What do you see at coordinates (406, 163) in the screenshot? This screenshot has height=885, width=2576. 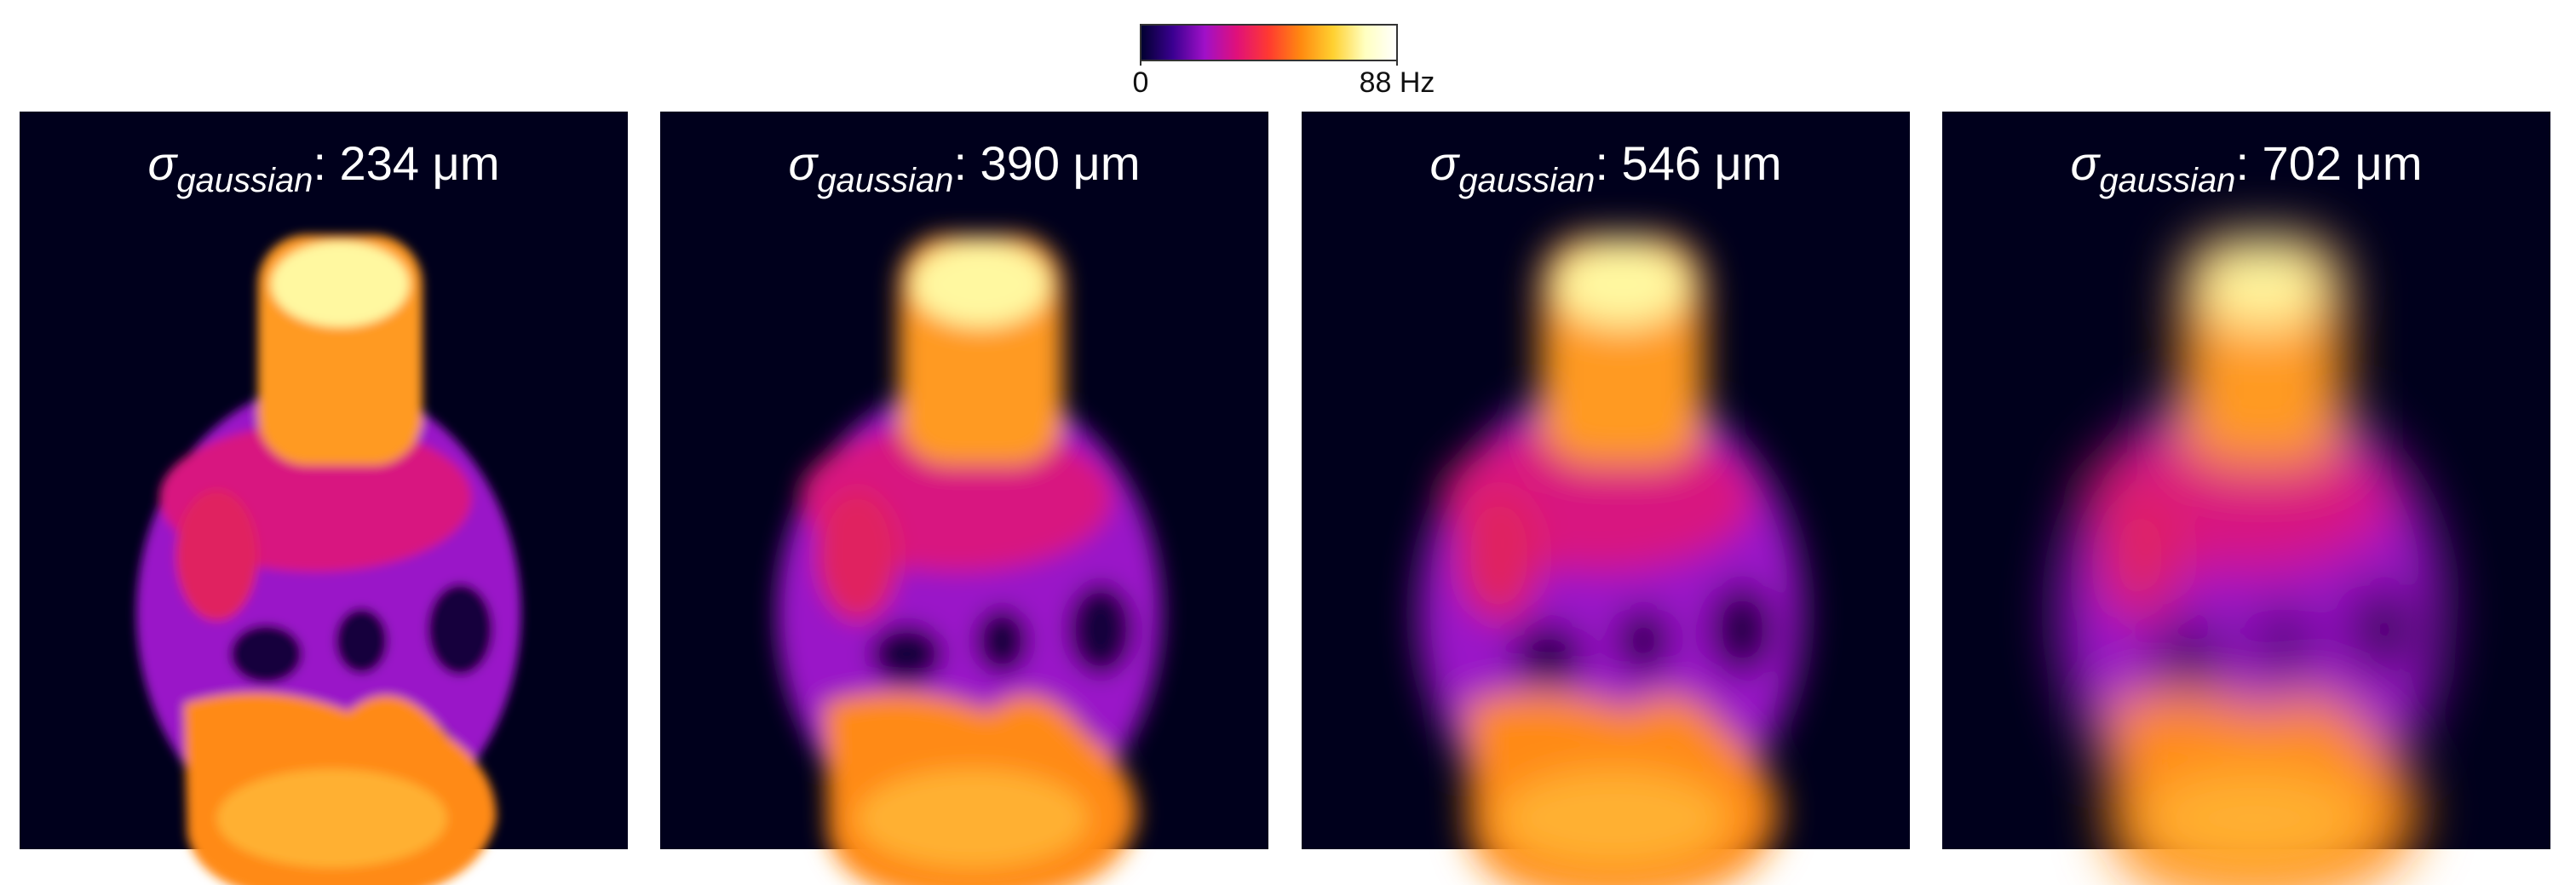 I see `title-text: : 234 μm` at bounding box center [406, 163].